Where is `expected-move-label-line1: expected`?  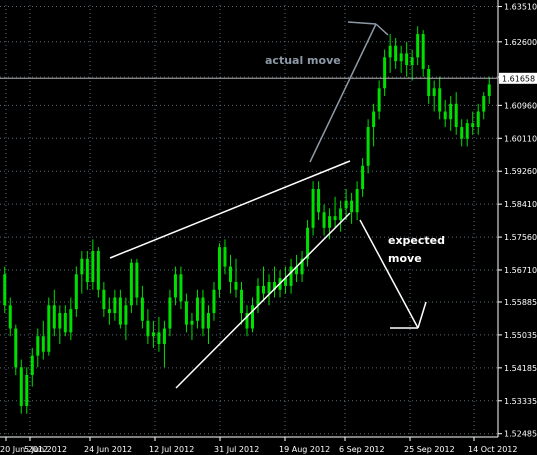 expected-move-label-line1: expected is located at coordinates (416, 240).